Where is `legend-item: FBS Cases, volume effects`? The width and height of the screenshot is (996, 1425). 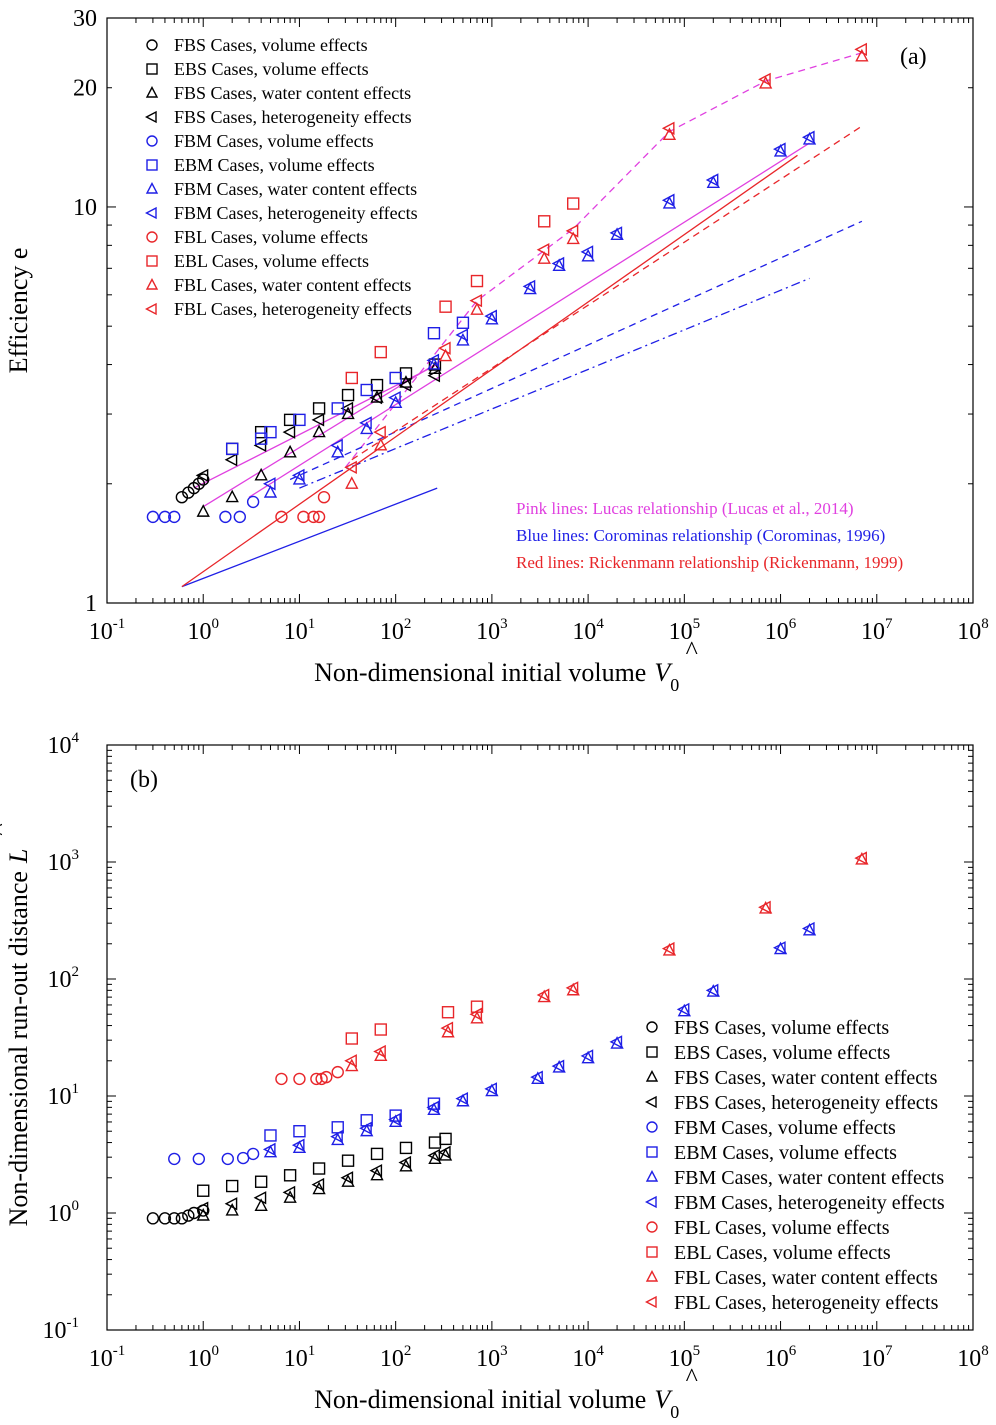
legend-item: FBS Cases, volume effects is located at coordinates (257, 45).